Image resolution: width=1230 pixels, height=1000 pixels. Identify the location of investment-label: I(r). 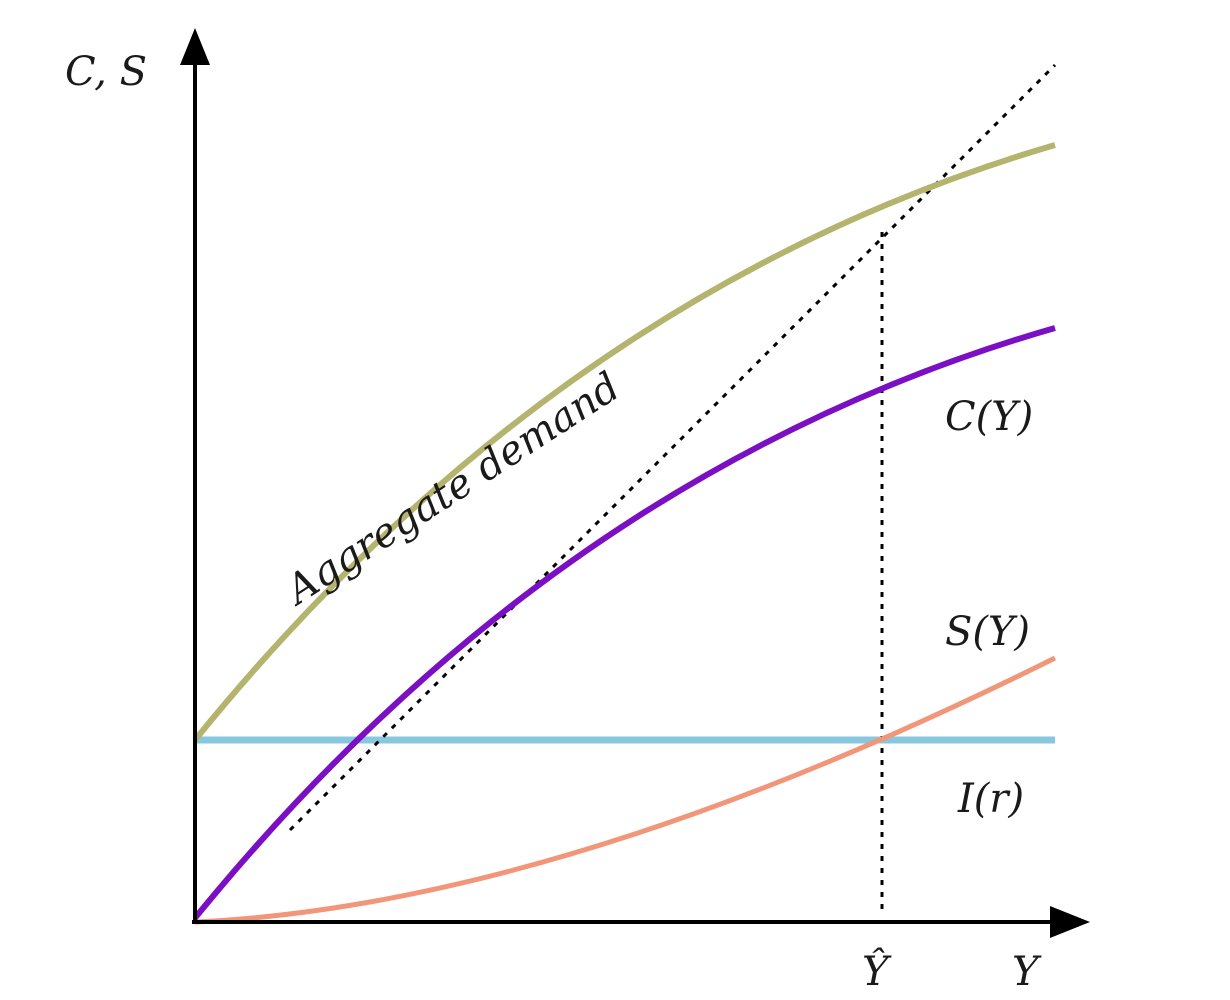
(990, 799).